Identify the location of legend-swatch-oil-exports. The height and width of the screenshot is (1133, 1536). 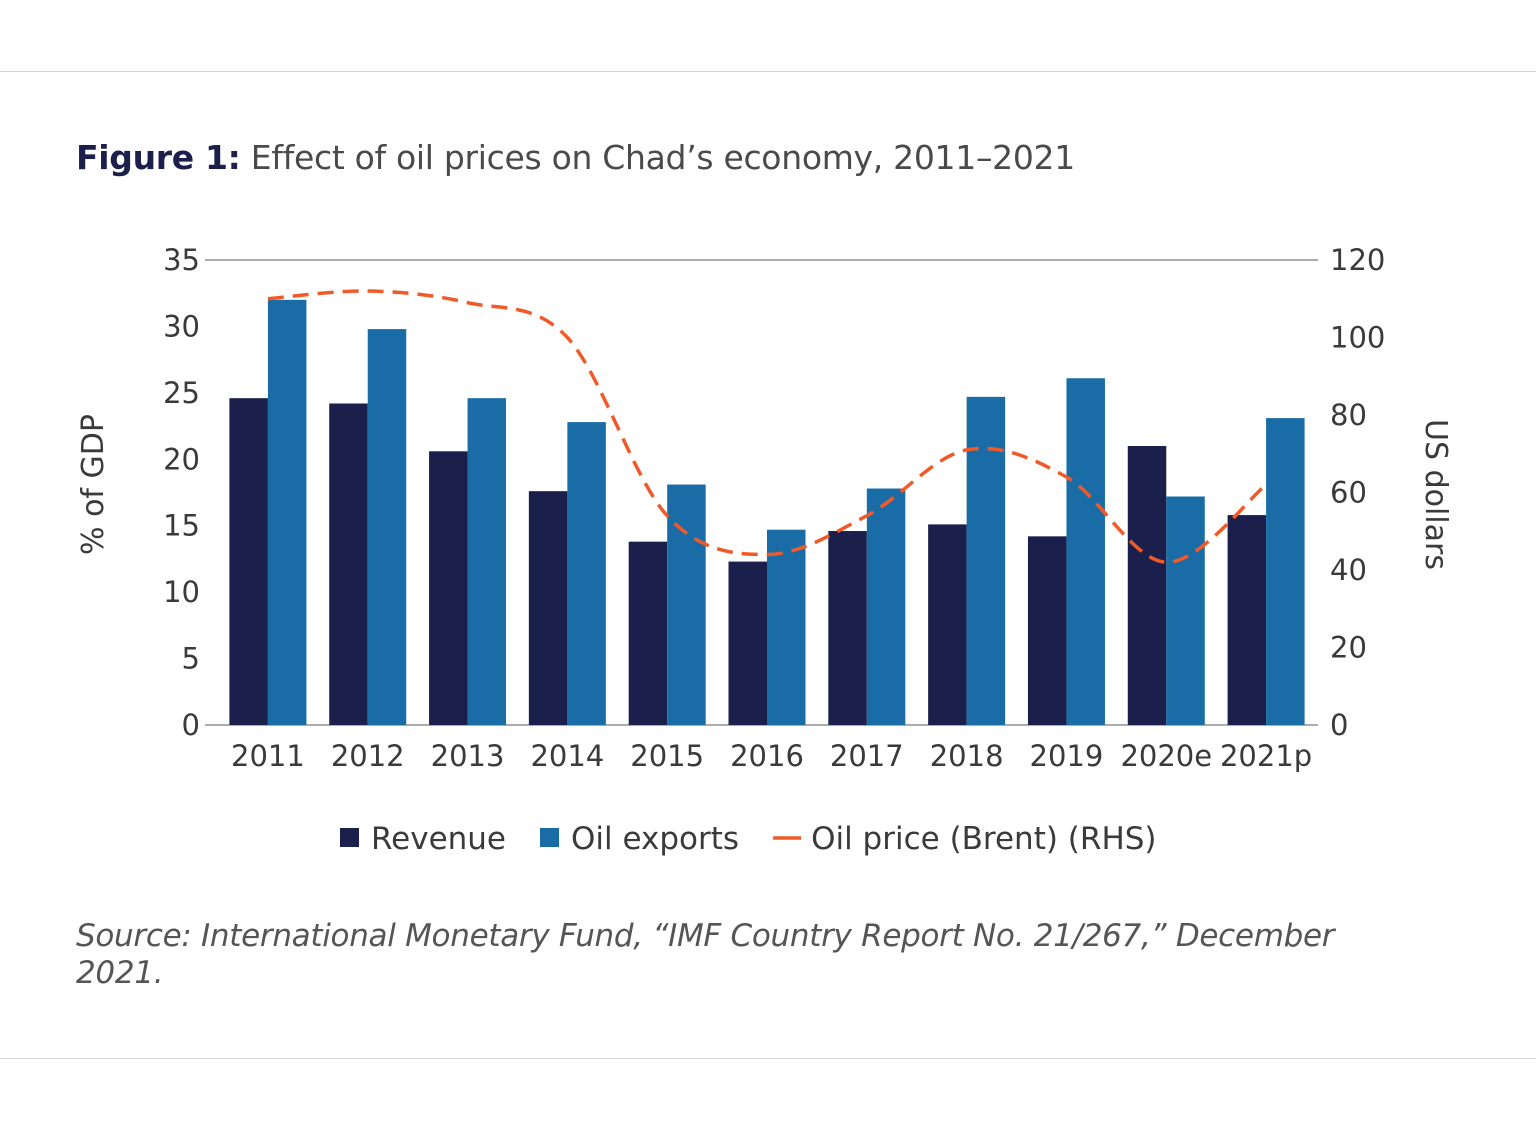
(550, 837).